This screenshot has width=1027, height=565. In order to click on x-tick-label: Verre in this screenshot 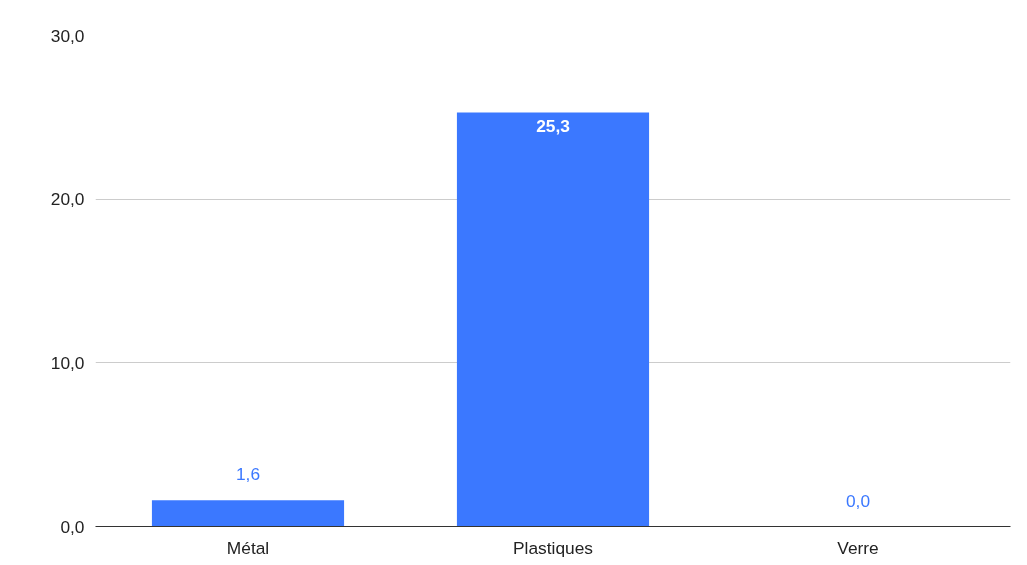, I will do `click(858, 547)`.